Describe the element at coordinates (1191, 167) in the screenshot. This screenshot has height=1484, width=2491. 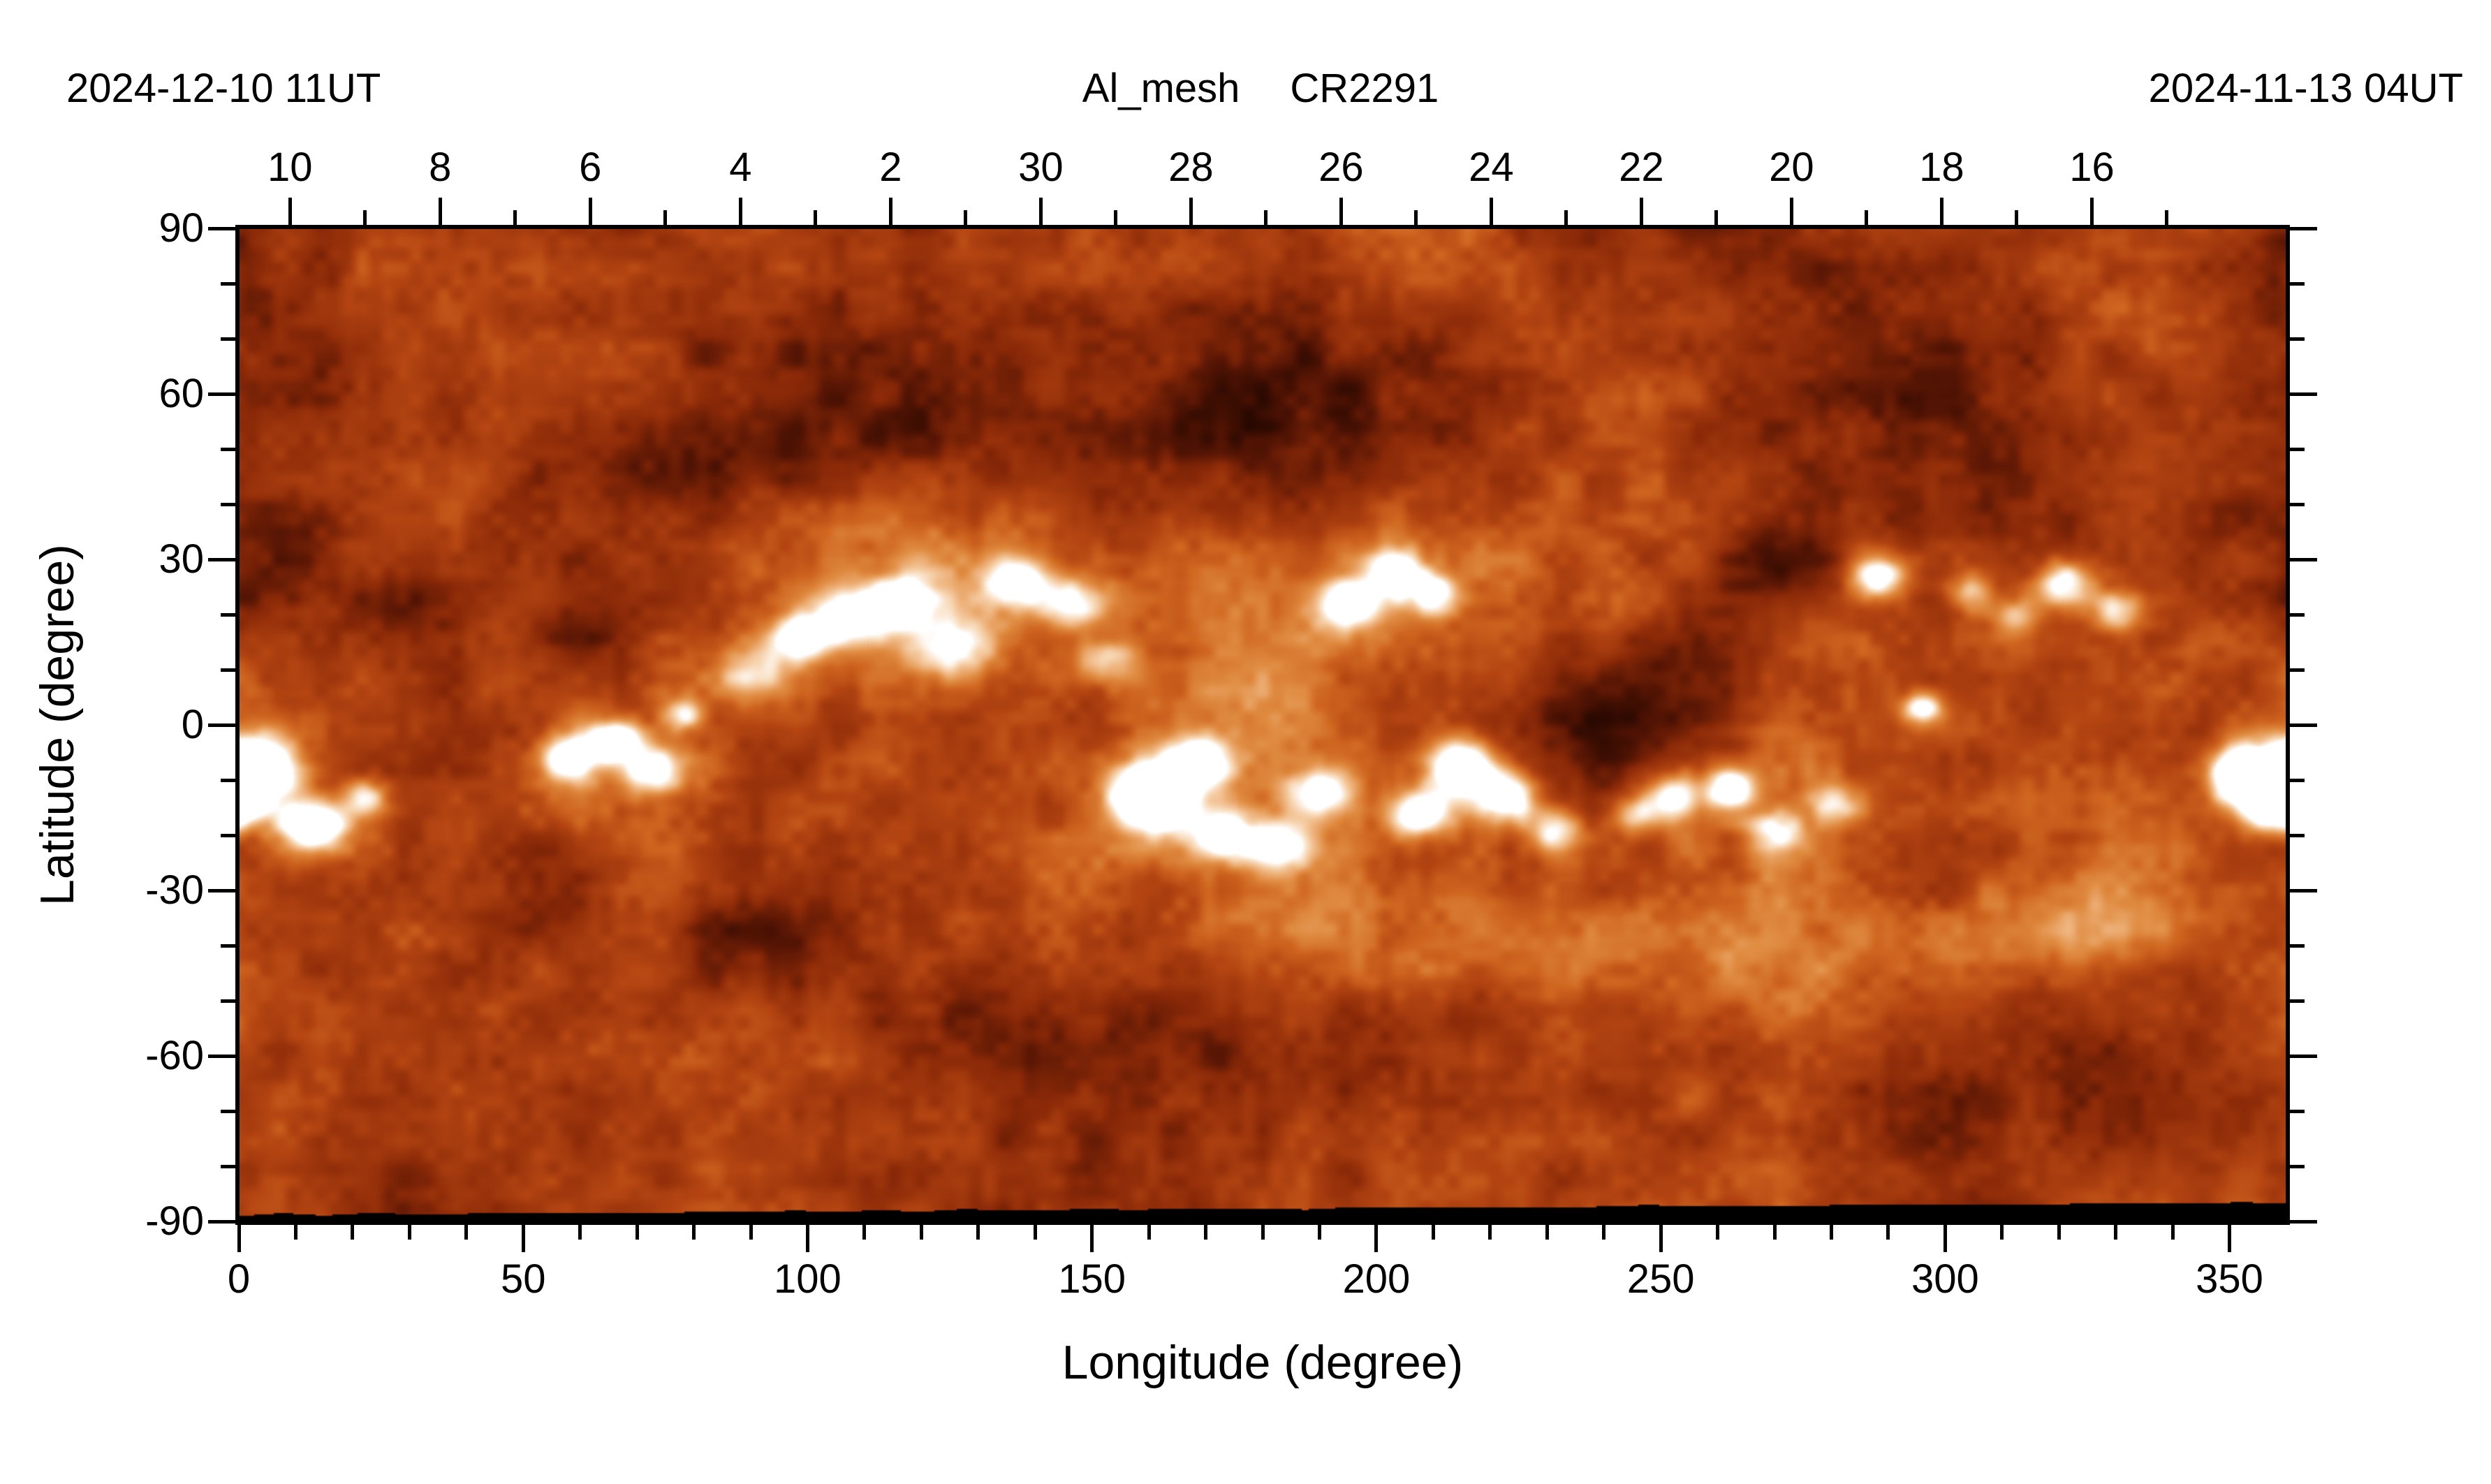
I see `top-tick-label: 28` at that location.